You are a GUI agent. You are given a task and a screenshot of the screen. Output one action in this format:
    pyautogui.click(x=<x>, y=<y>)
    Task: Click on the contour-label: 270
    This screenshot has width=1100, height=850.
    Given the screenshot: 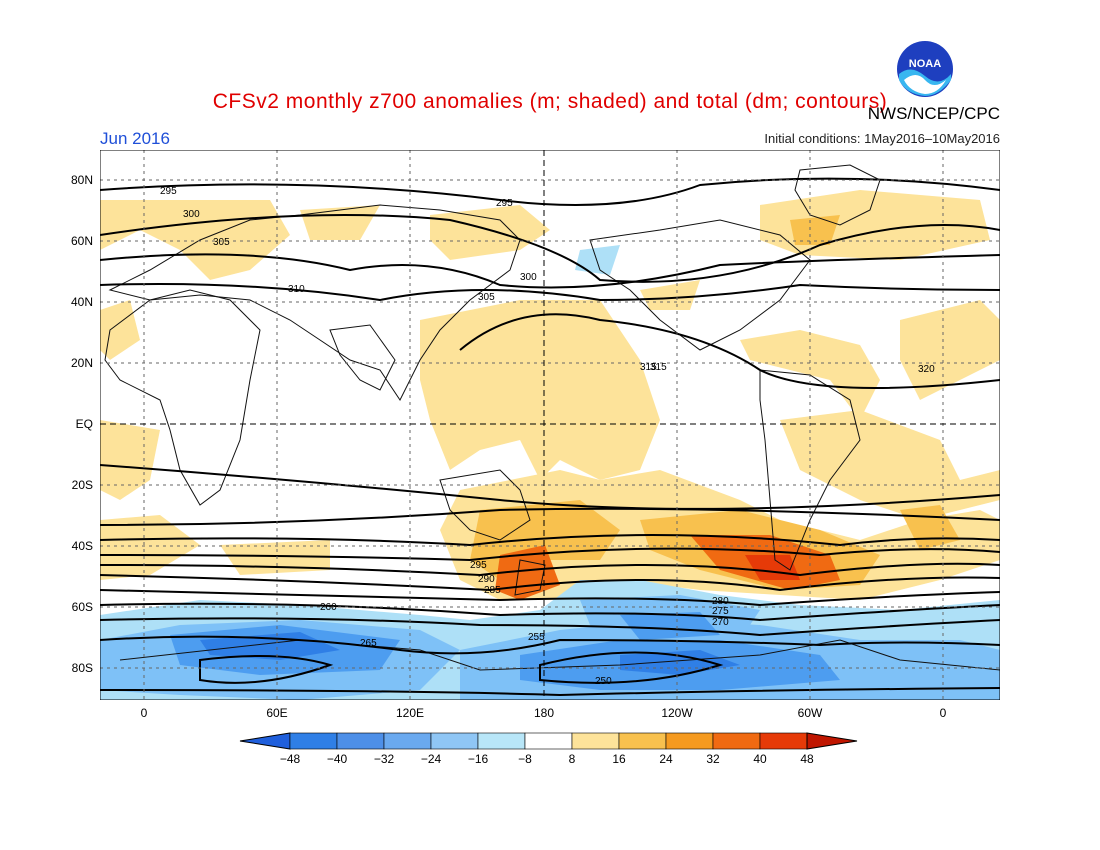 What is the action you would take?
    pyautogui.click(x=720, y=622)
    